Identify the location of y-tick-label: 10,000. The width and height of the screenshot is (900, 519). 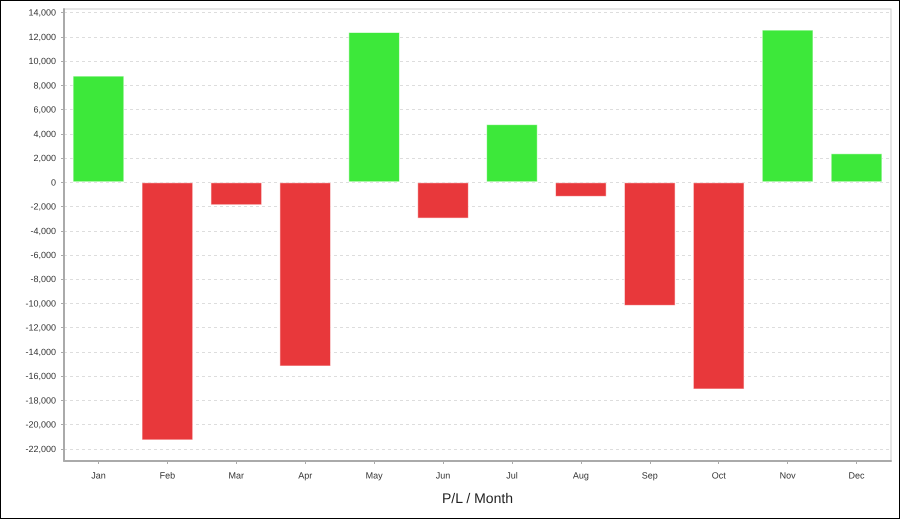
(42, 61).